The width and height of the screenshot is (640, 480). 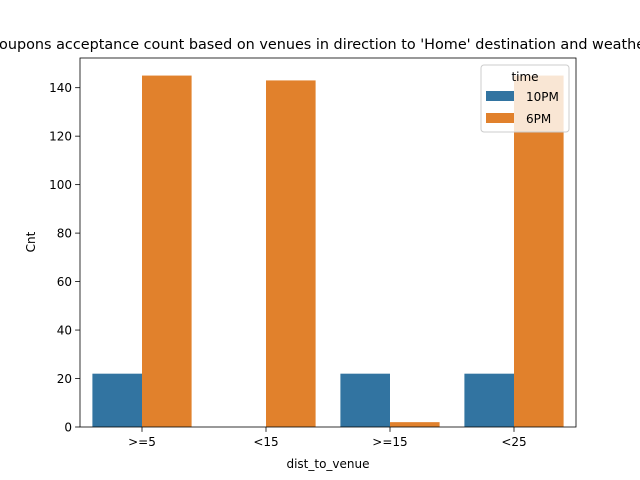 I want to click on legend: time 10PM 6PM, so click(x=525, y=98).